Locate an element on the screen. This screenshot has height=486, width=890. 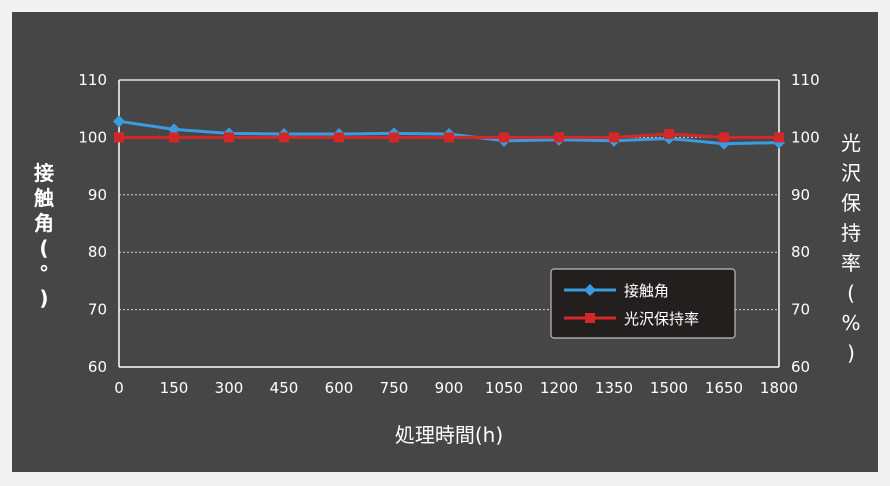
x-tick-label: 1650 is located at coordinates (724, 388).